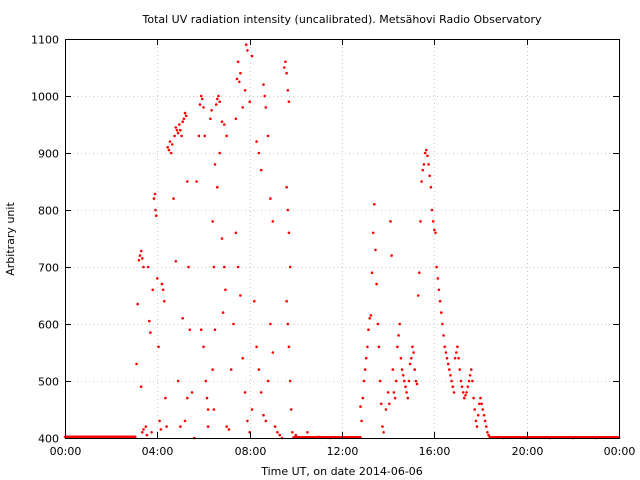 The width and height of the screenshot is (640, 480). Describe the element at coordinates (66, 451) in the screenshot. I see `x-tick-label: 00:00` at that location.